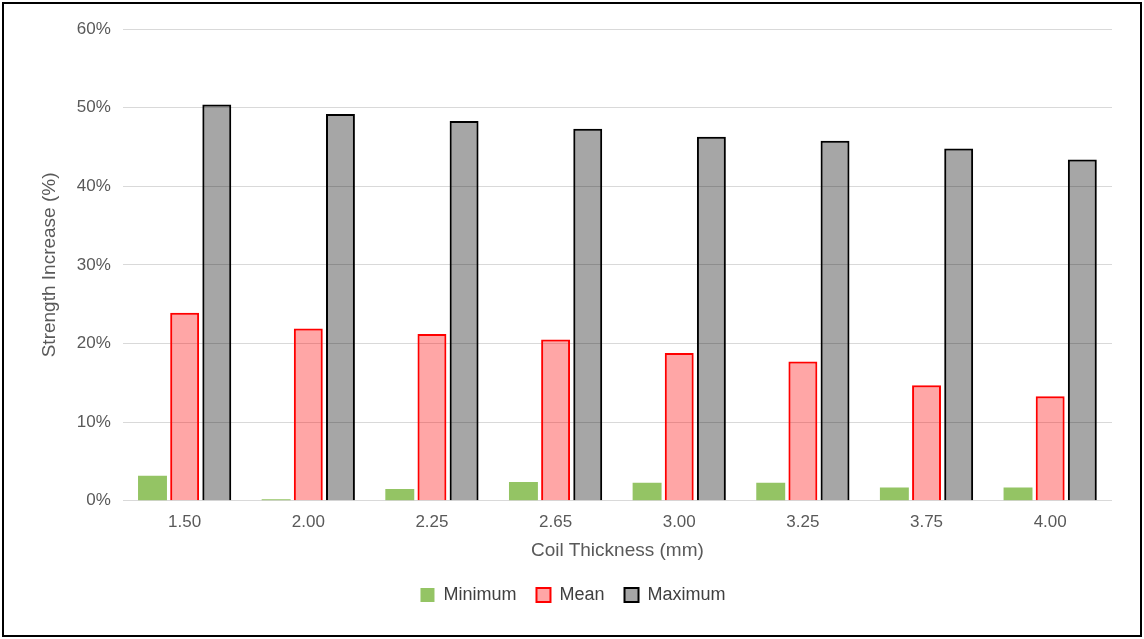 The height and width of the screenshot is (639, 1144). I want to click on x-tick-label: 3.00, so click(679, 521).